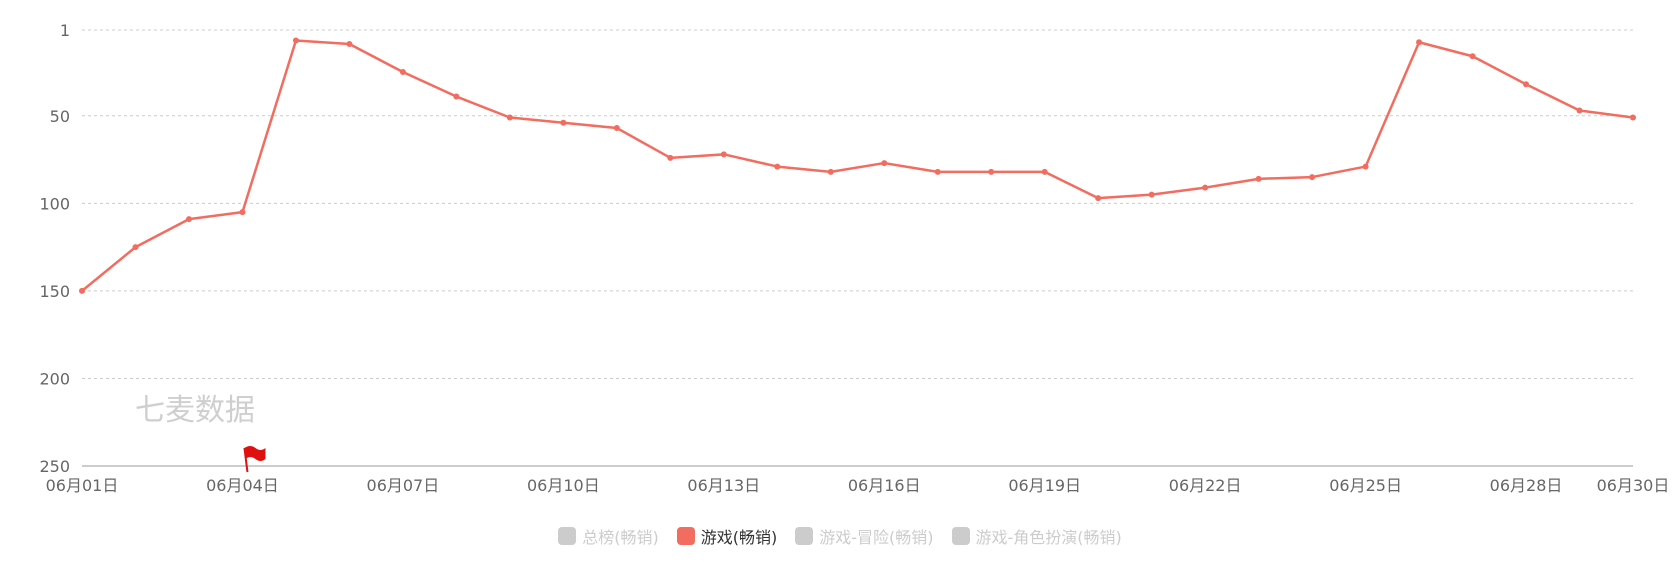 The width and height of the screenshot is (1680, 585). Describe the element at coordinates (739, 537) in the screenshot. I see `legend-label: 游戏(畅销)` at that location.